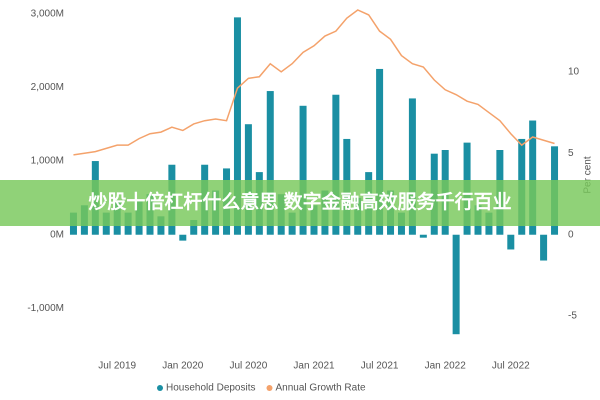 The image size is (600, 400). Describe the element at coordinates (571, 153) in the screenshot. I see `y2-tick-label: 5` at that location.